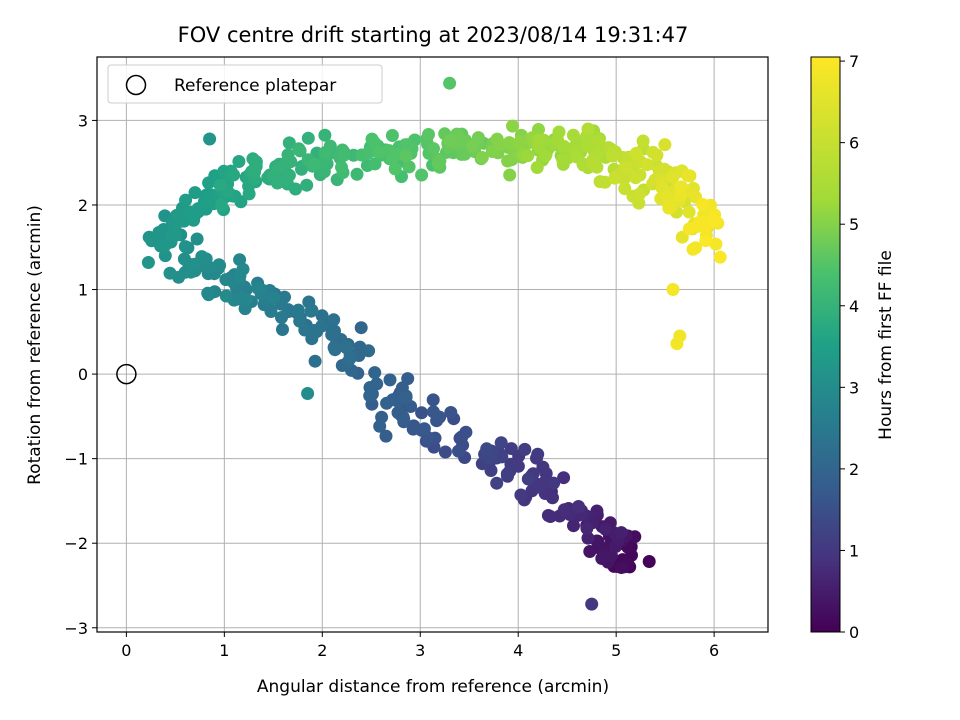 The height and width of the screenshot is (720, 960). Describe the element at coordinates (854, 224) in the screenshot. I see `colorbar-tick-label: 5` at that location.